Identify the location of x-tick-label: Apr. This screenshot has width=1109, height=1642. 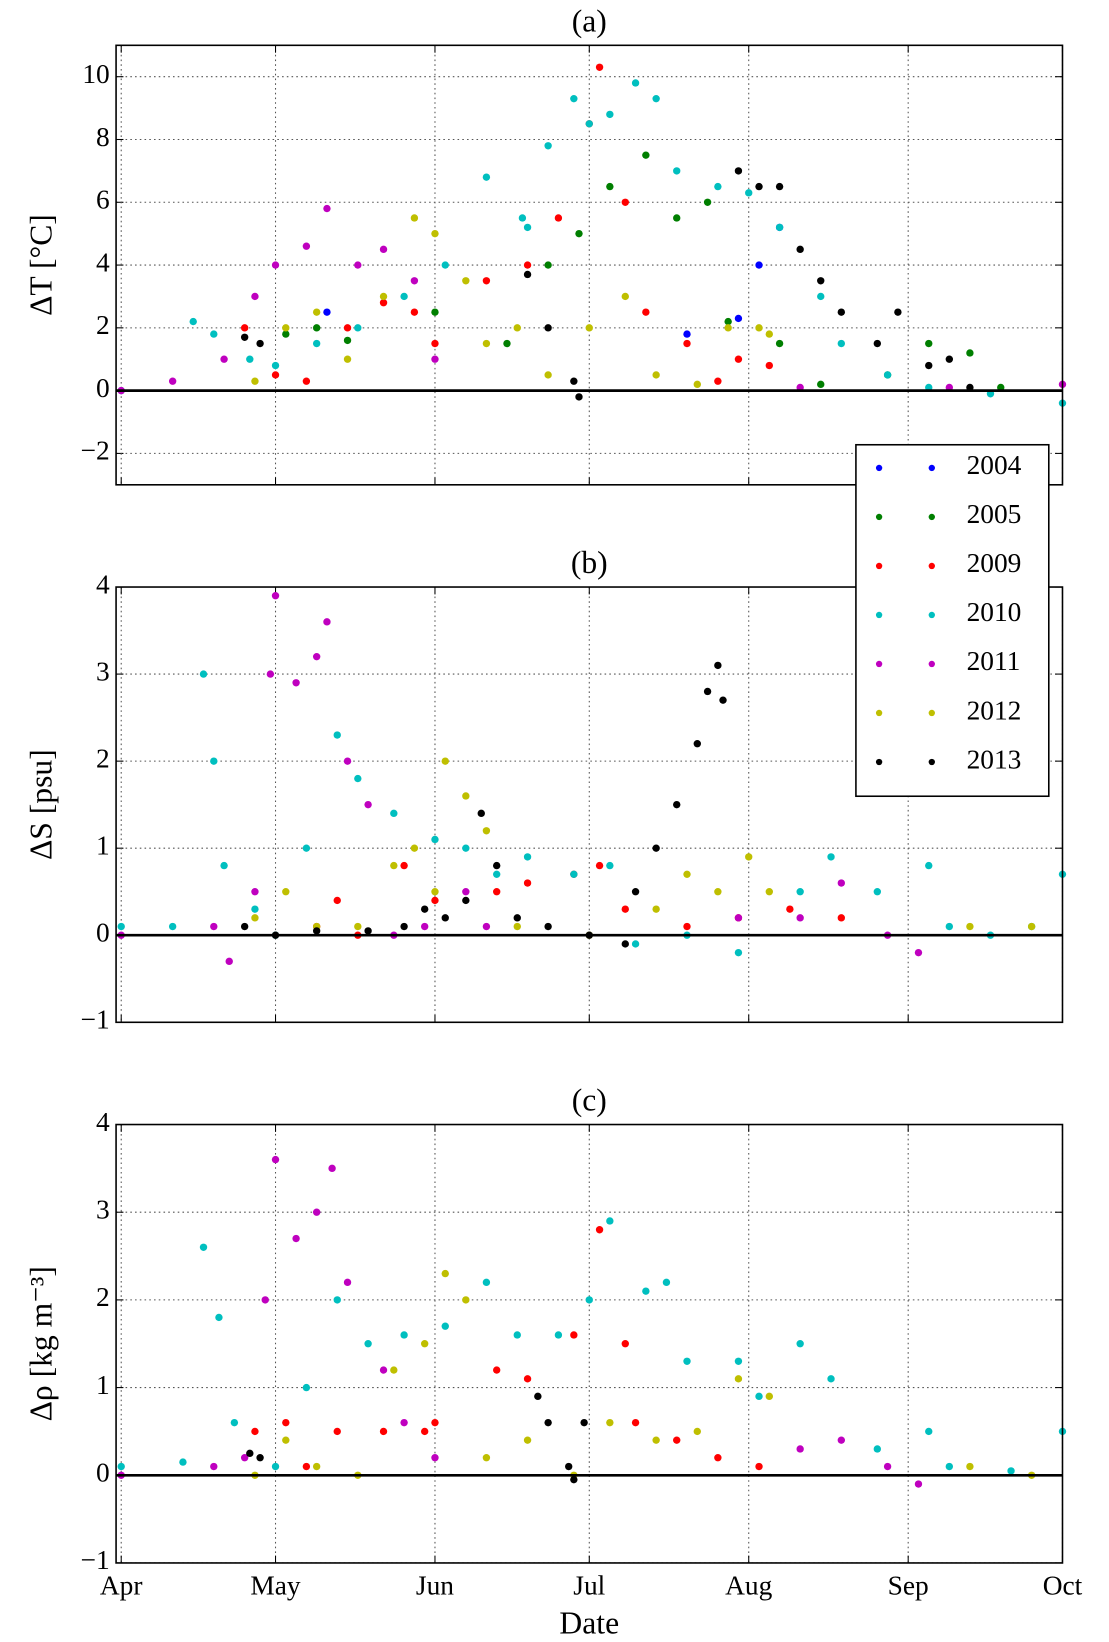
(121, 1586).